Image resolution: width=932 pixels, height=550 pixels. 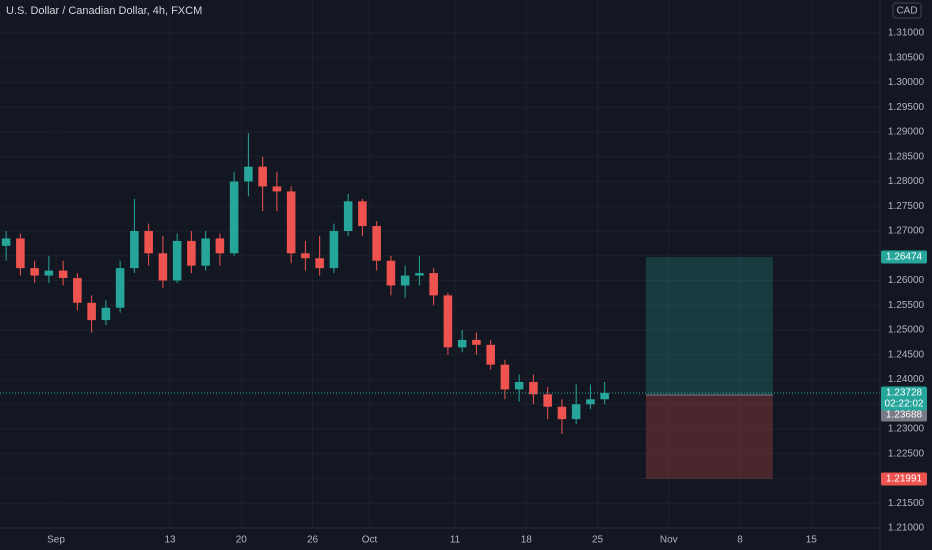 I want to click on currency-badge, so click(x=907, y=10).